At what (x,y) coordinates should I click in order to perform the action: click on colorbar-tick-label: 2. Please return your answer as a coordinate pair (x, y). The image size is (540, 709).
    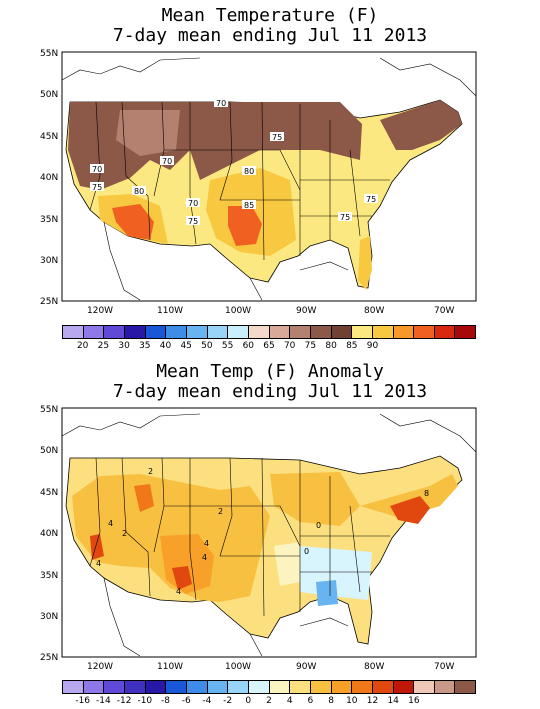
    Looking at the image, I should click on (269, 701).